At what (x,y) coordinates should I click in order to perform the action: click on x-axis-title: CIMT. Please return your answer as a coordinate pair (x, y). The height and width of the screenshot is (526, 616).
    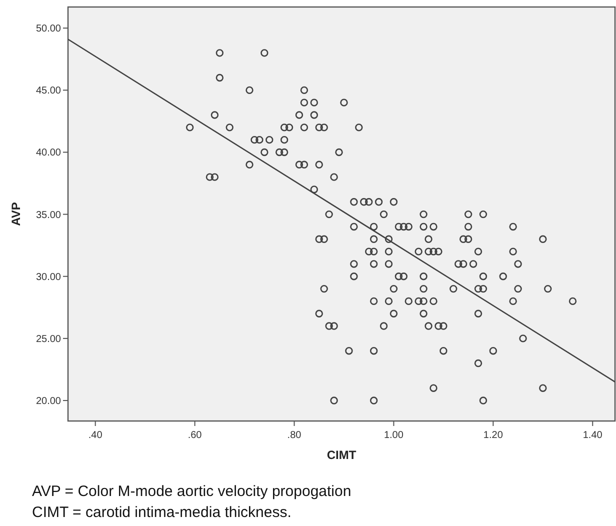
    Looking at the image, I should click on (341, 455).